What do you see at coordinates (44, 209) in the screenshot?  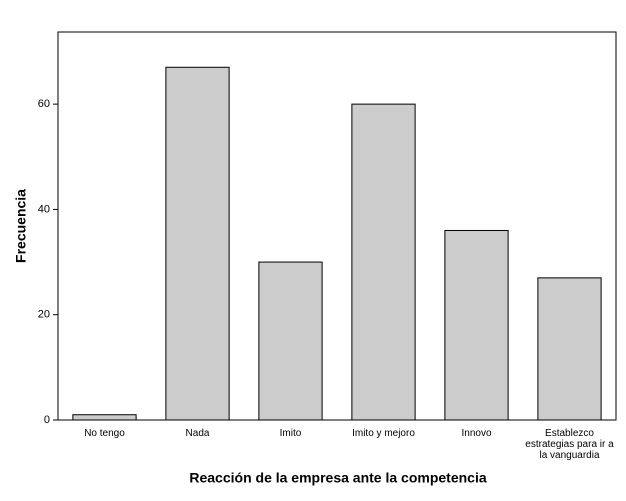 I see `y-tick-label: 40` at bounding box center [44, 209].